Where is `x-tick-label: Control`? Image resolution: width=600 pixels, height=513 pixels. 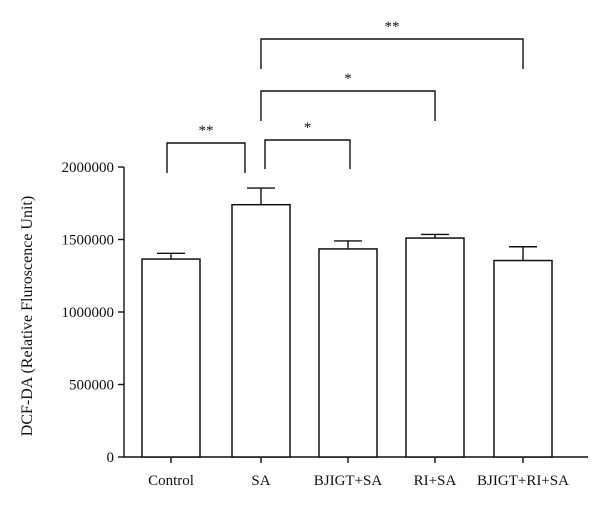 x-tick-label: Control is located at coordinates (171, 481).